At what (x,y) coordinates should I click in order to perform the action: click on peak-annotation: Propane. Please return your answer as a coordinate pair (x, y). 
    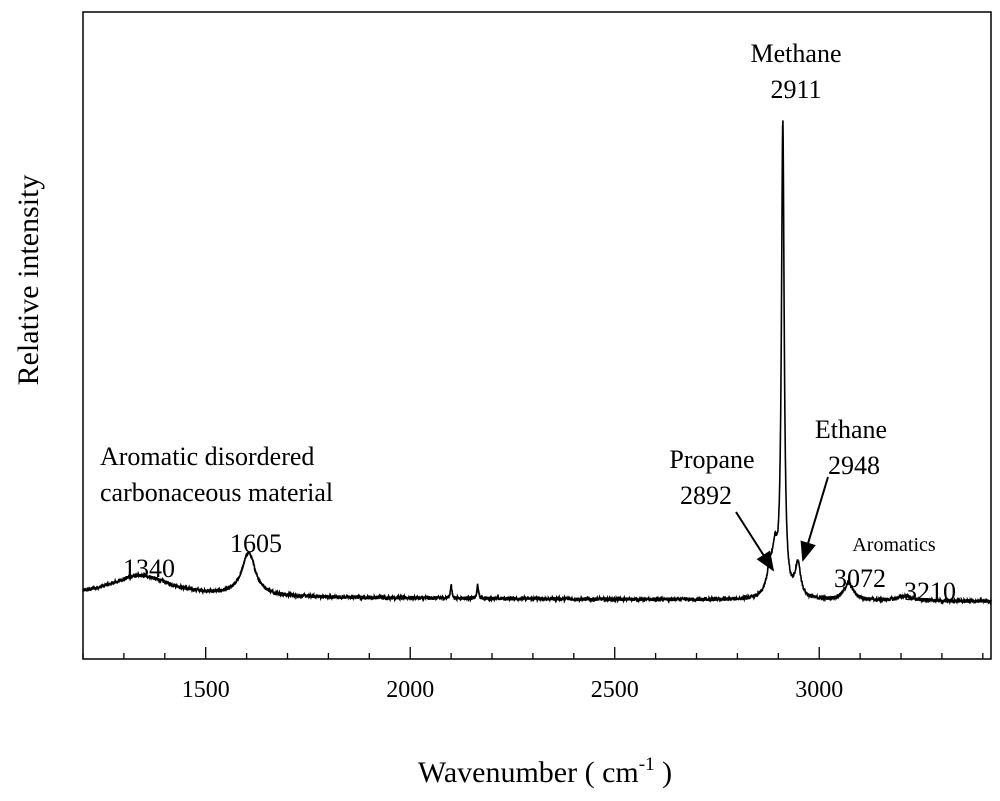
    Looking at the image, I should click on (711, 459).